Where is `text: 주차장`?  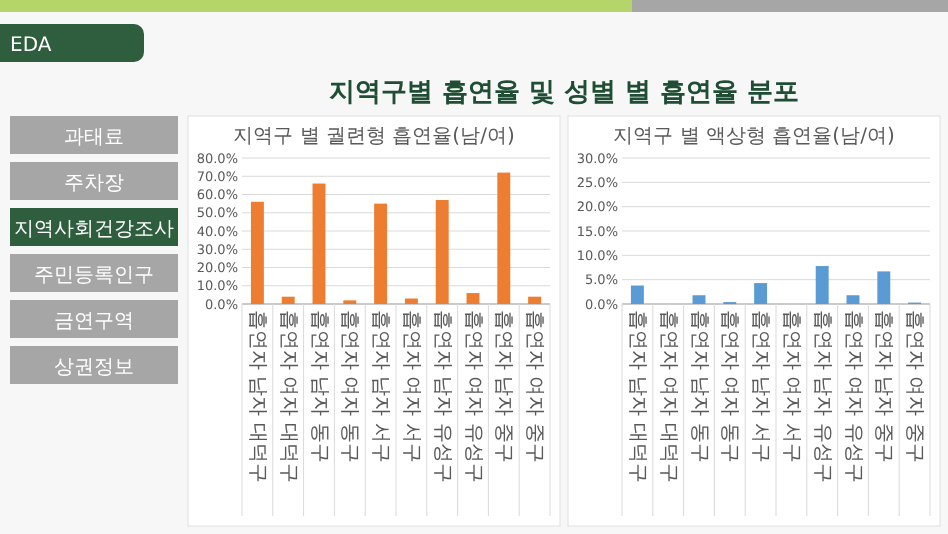 text: 주차장 is located at coordinates (94, 184).